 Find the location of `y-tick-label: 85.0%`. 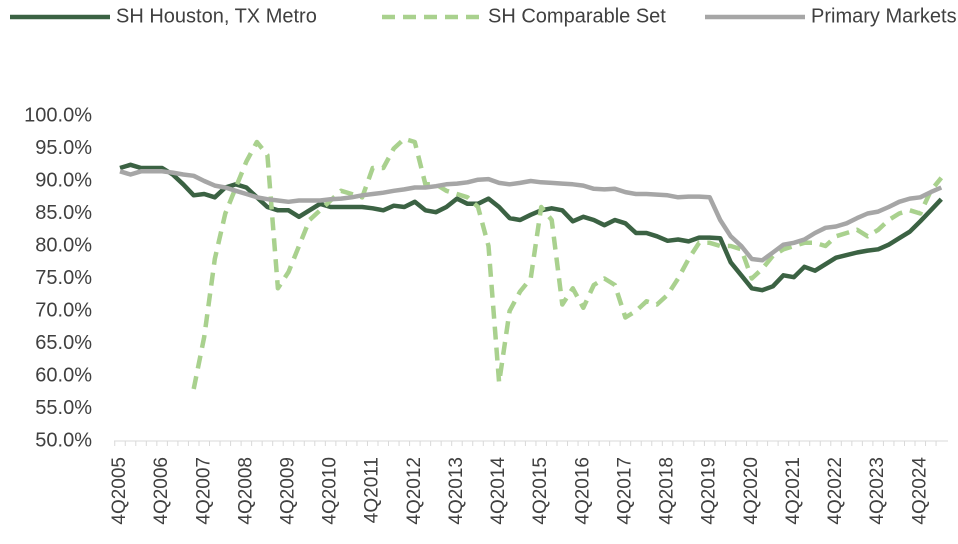

y-tick-label: 85.0% is located at coordinates (63, 213).